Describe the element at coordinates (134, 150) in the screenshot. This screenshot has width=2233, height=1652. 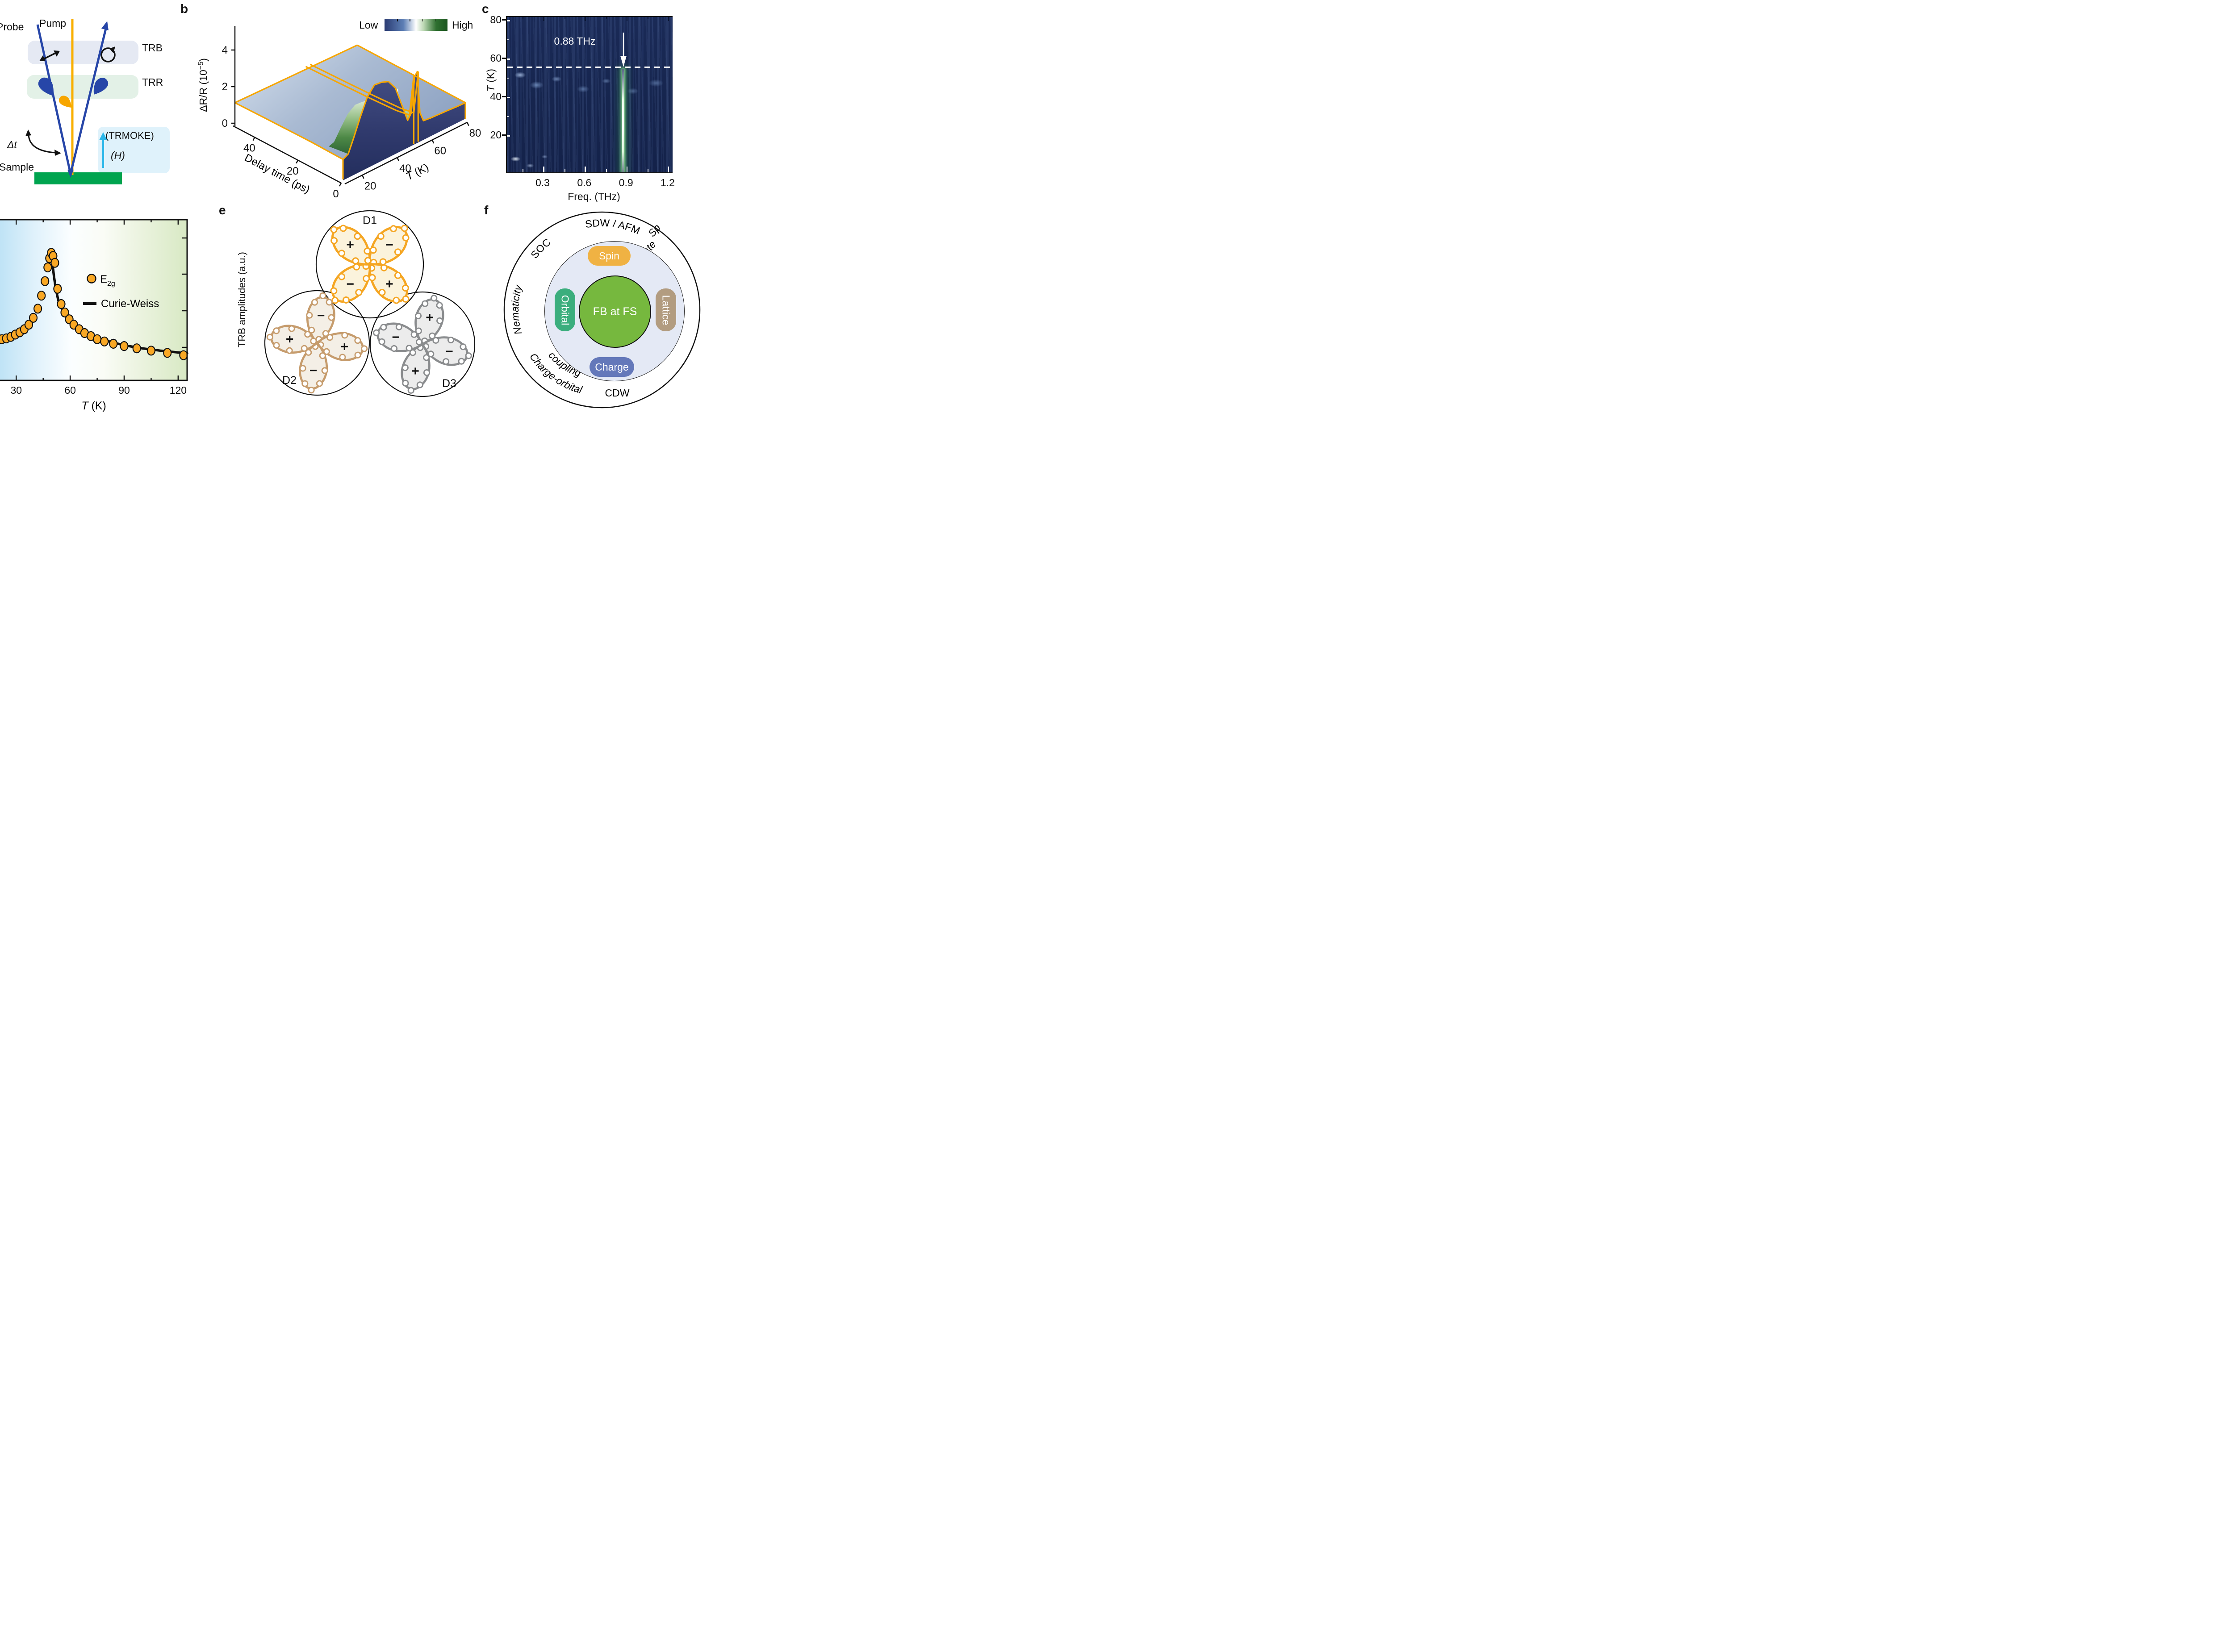
I see `trmoke-box` at that location.